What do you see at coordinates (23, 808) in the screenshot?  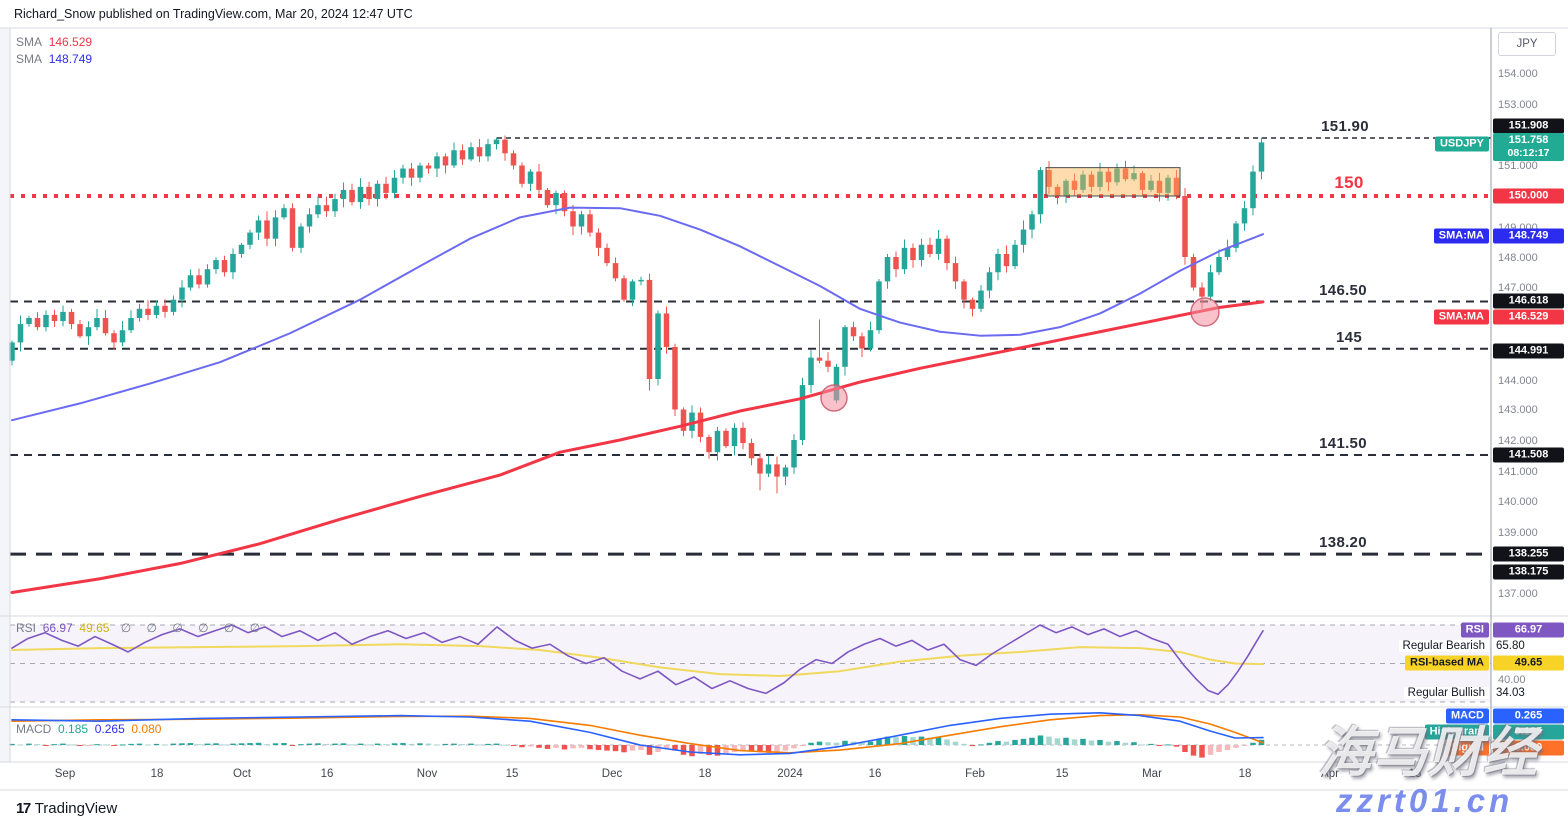 I see `tradingview-logo-icon: 17` at bounding box center [23, 808].